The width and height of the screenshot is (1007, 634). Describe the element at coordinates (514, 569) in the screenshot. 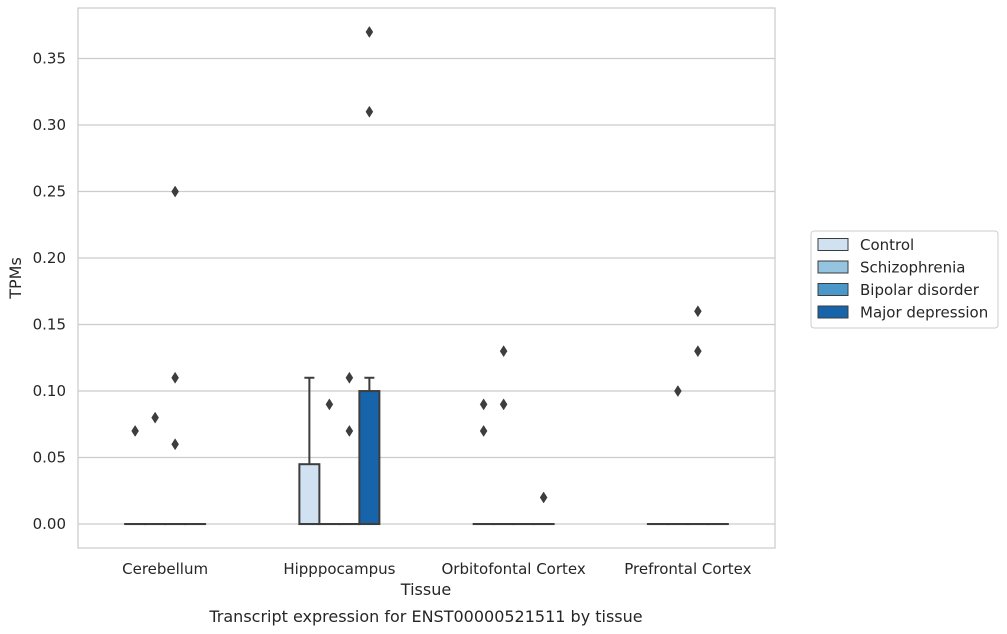

I see `x-tick-label: Orbitofontal Cortex` at that location.